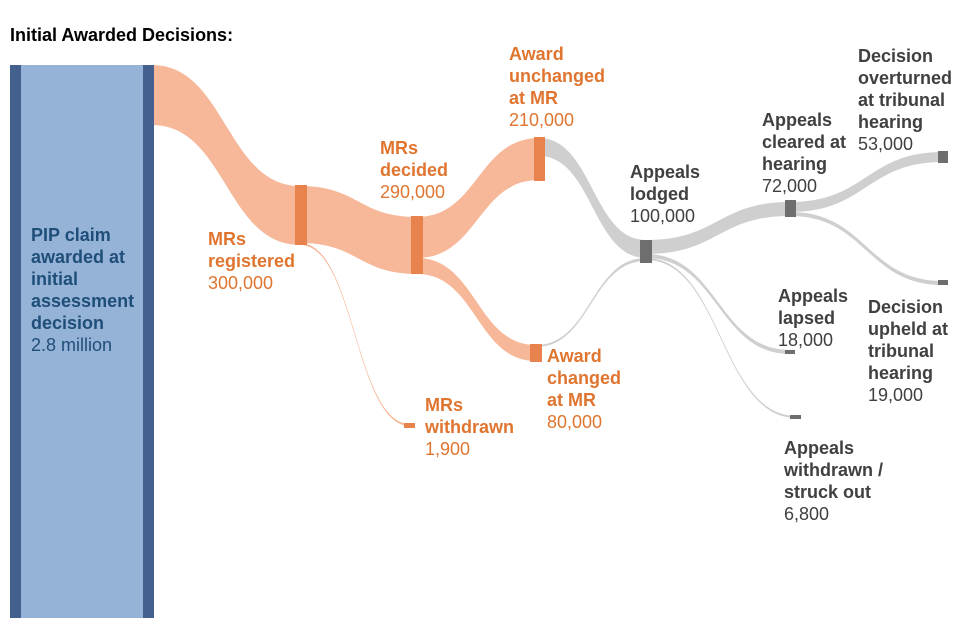 This screenshot has height=640, width=960. I want to click on node-title-line: awarded at, so click(78, 257).